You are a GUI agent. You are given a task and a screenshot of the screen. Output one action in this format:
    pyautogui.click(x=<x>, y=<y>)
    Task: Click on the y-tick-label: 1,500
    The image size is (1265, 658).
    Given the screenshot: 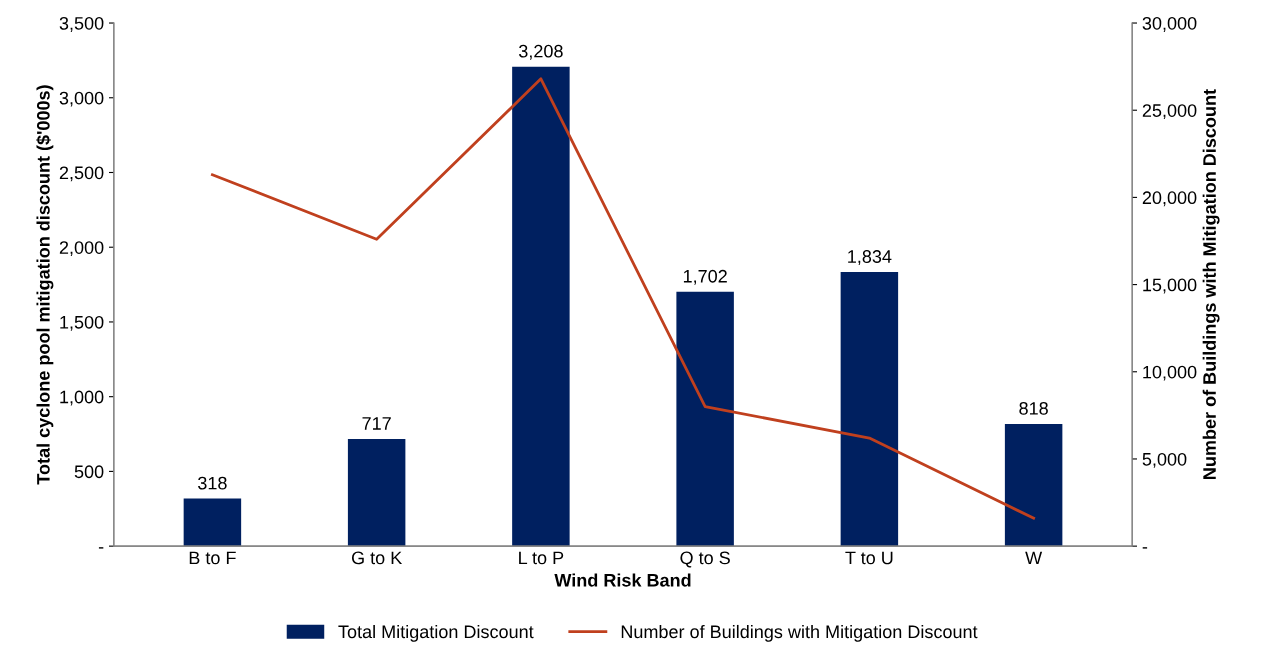 What is the action you would take?
    pyautogui.click(x=82, y=323)
    